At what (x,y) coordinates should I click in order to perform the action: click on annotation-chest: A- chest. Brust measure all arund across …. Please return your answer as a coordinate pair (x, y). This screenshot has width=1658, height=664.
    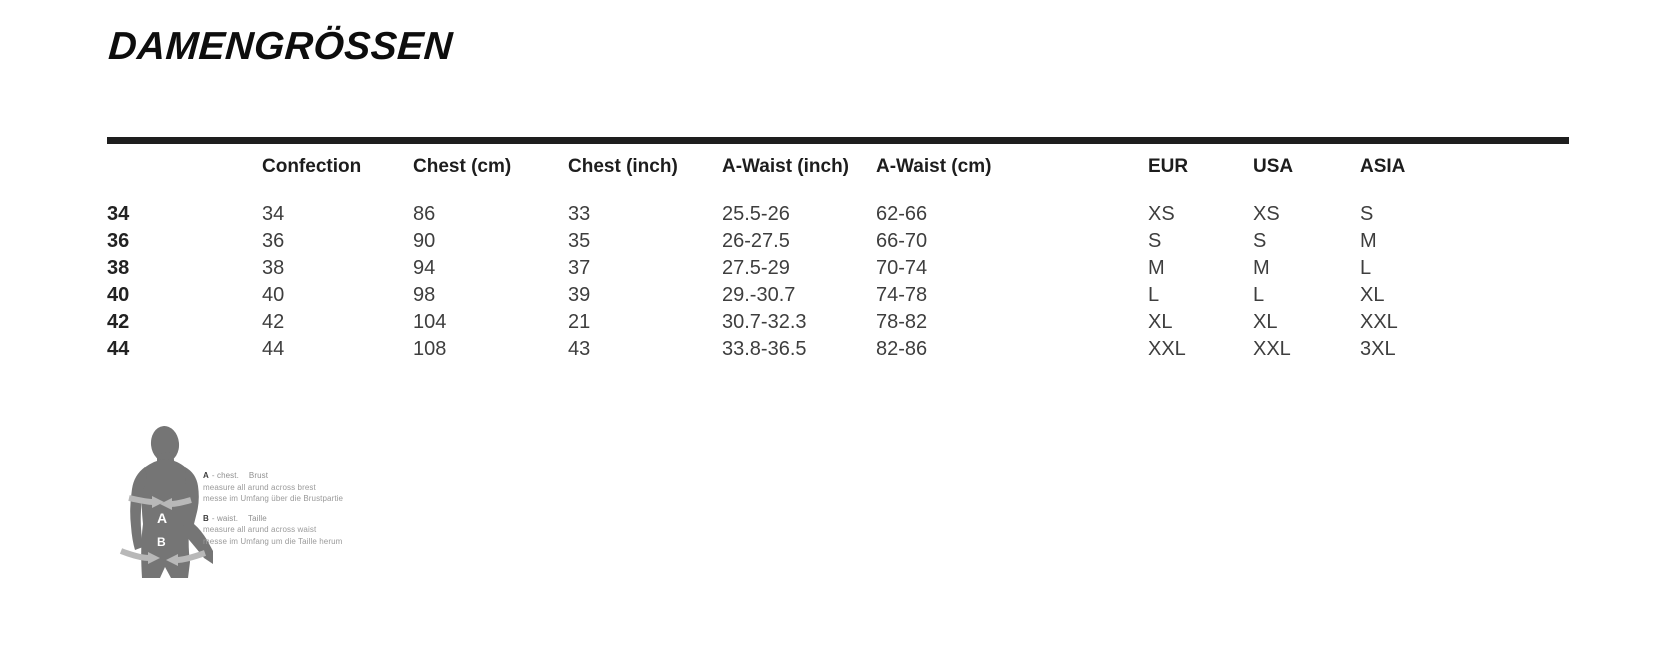
    Looking at the image, I should click on (303, 487).